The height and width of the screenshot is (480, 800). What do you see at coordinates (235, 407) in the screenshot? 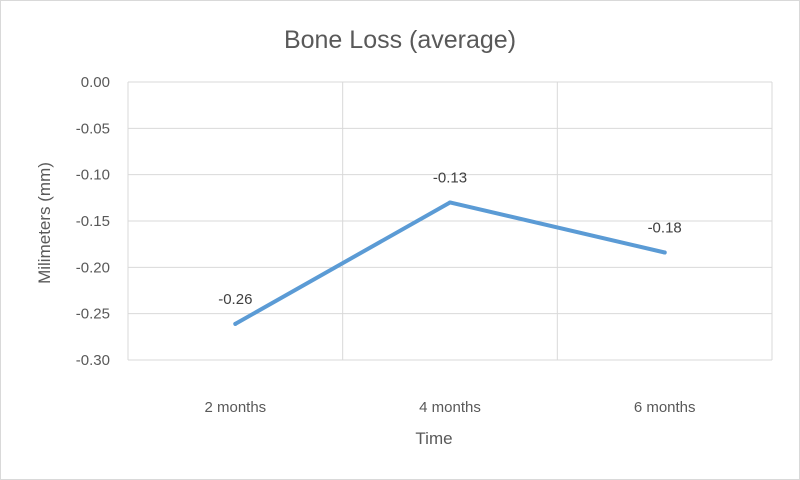
I see `x-tick-label: 2 months` at bounding box center [235, 407].